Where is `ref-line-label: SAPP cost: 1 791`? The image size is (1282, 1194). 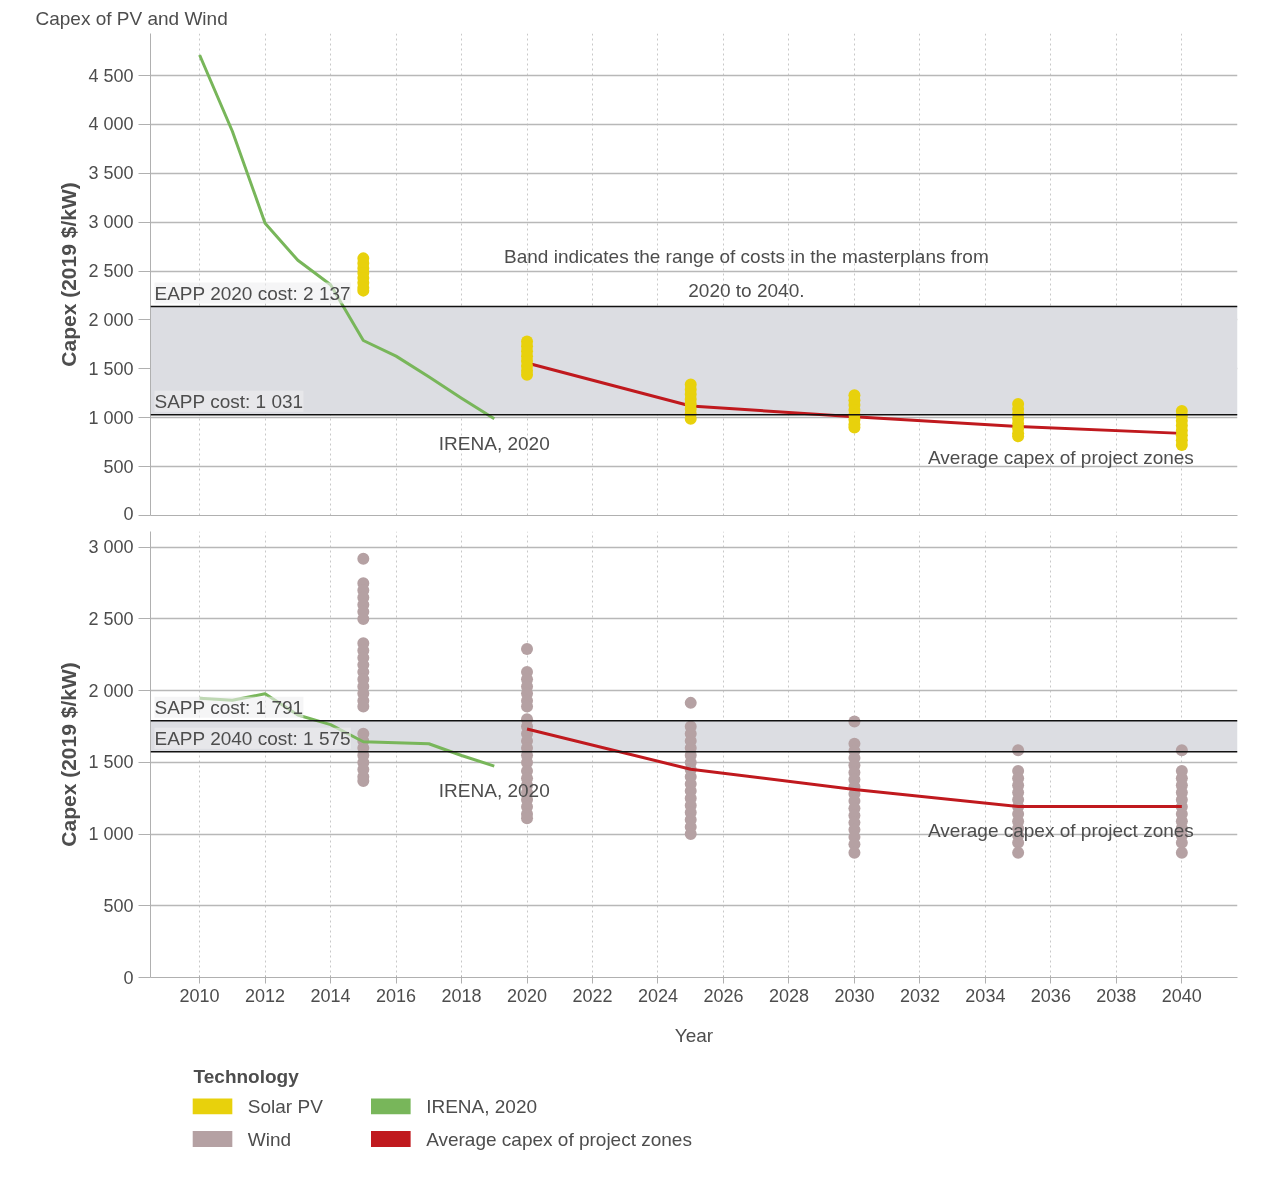
ref-line-label: SAPP cost: 1 791 is located at coordinates (229, 707).